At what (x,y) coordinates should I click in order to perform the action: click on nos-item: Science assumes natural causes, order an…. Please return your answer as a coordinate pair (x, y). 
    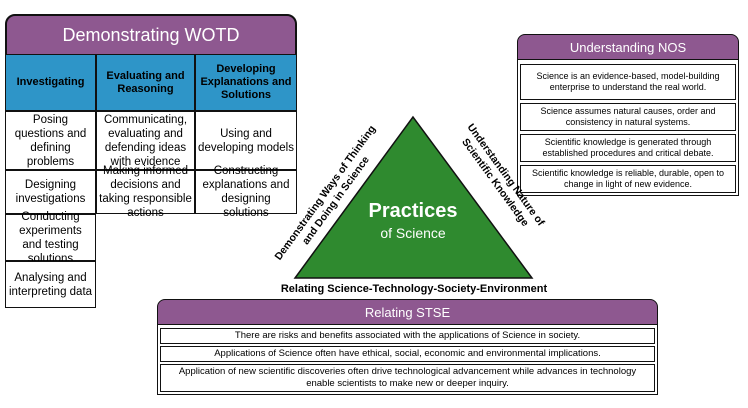
    Looking at the image, I should click on (628, 117).